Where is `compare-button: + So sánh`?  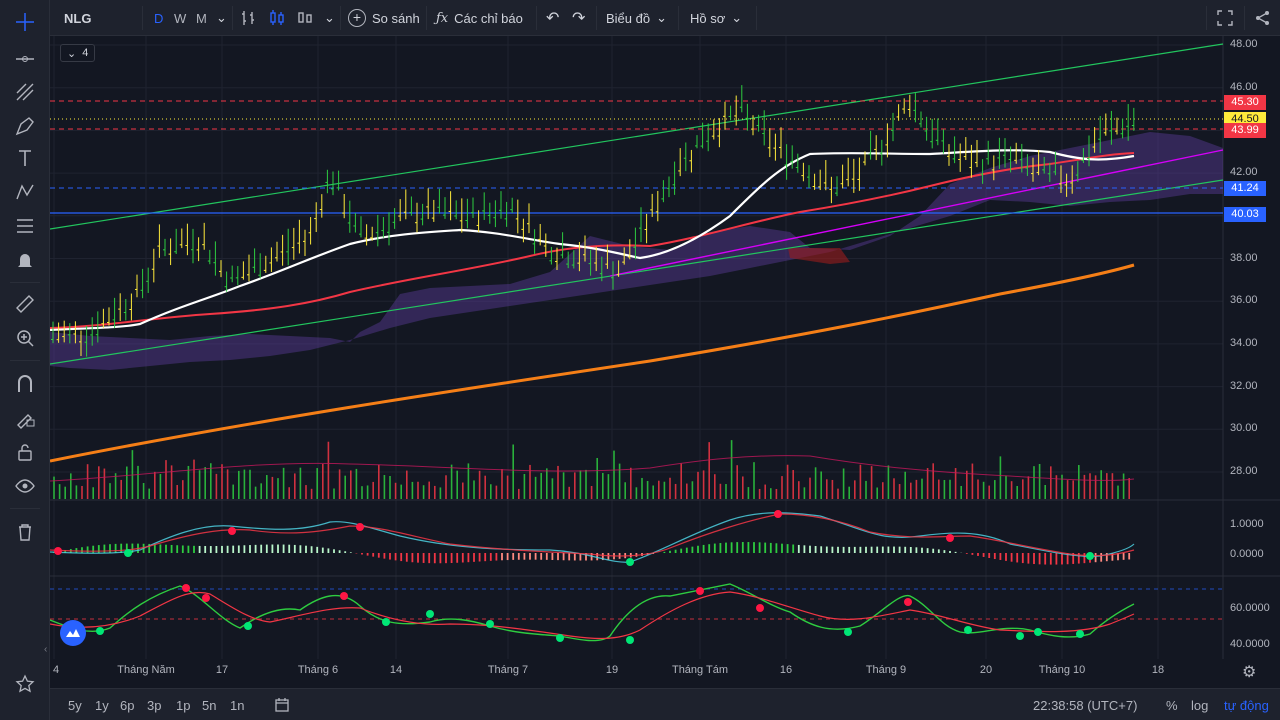
compare-button: + So sánh is located at coordinates (384, 18).